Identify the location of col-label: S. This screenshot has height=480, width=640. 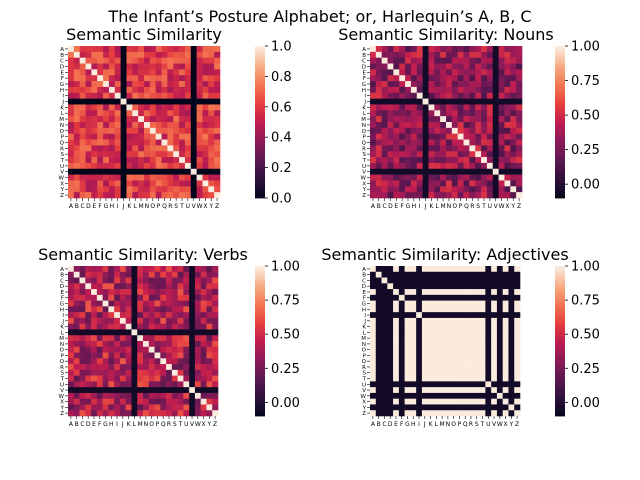
(175, 424).